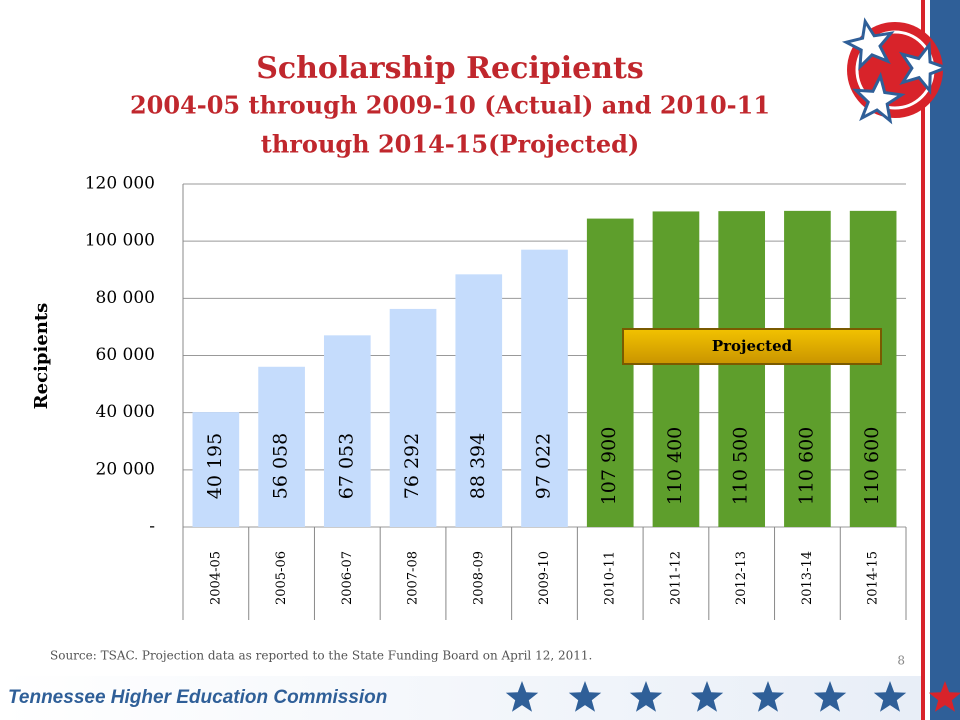  I want to click on side-stripe, so click(923, 360).